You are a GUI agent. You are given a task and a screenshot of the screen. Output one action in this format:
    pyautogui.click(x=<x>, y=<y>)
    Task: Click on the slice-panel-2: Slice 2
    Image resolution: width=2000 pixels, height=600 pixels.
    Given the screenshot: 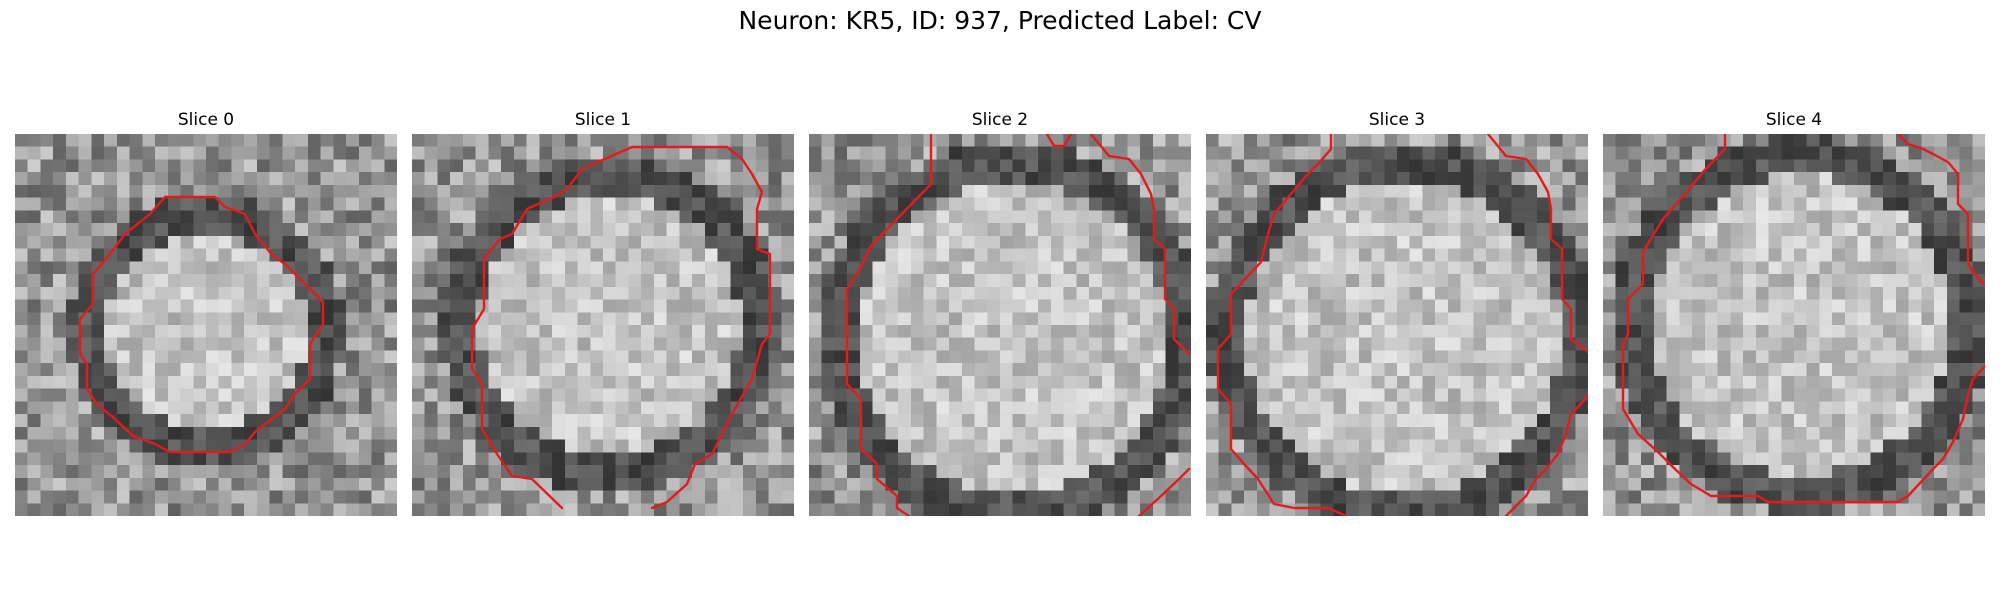 What is the action you would take?
    pyautogui.click(x=1000, y=312)
    